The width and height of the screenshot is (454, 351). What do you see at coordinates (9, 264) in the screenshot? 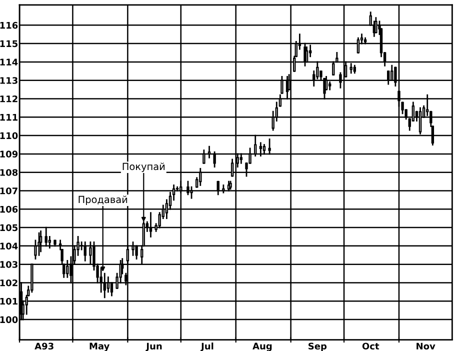
I see `y-tick-label: 103` at bounding box center [9, 264].